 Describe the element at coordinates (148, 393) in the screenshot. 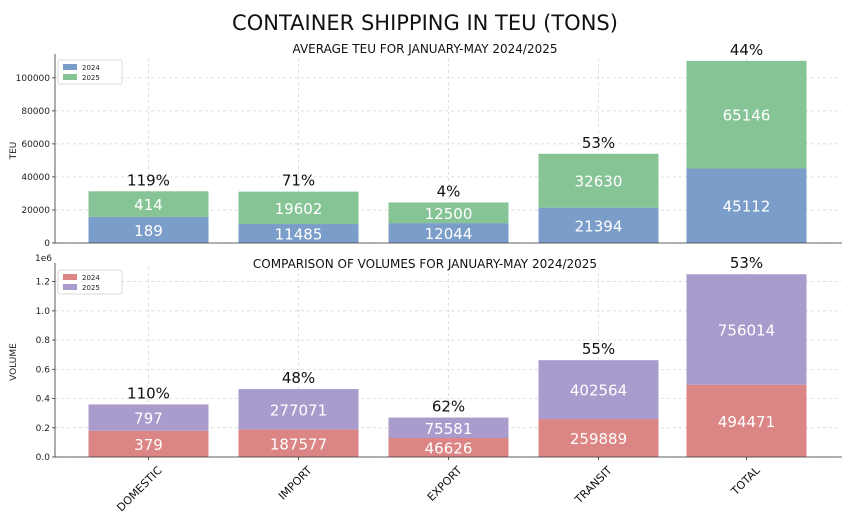

I see `growth-percent-label: 110%` at that location.